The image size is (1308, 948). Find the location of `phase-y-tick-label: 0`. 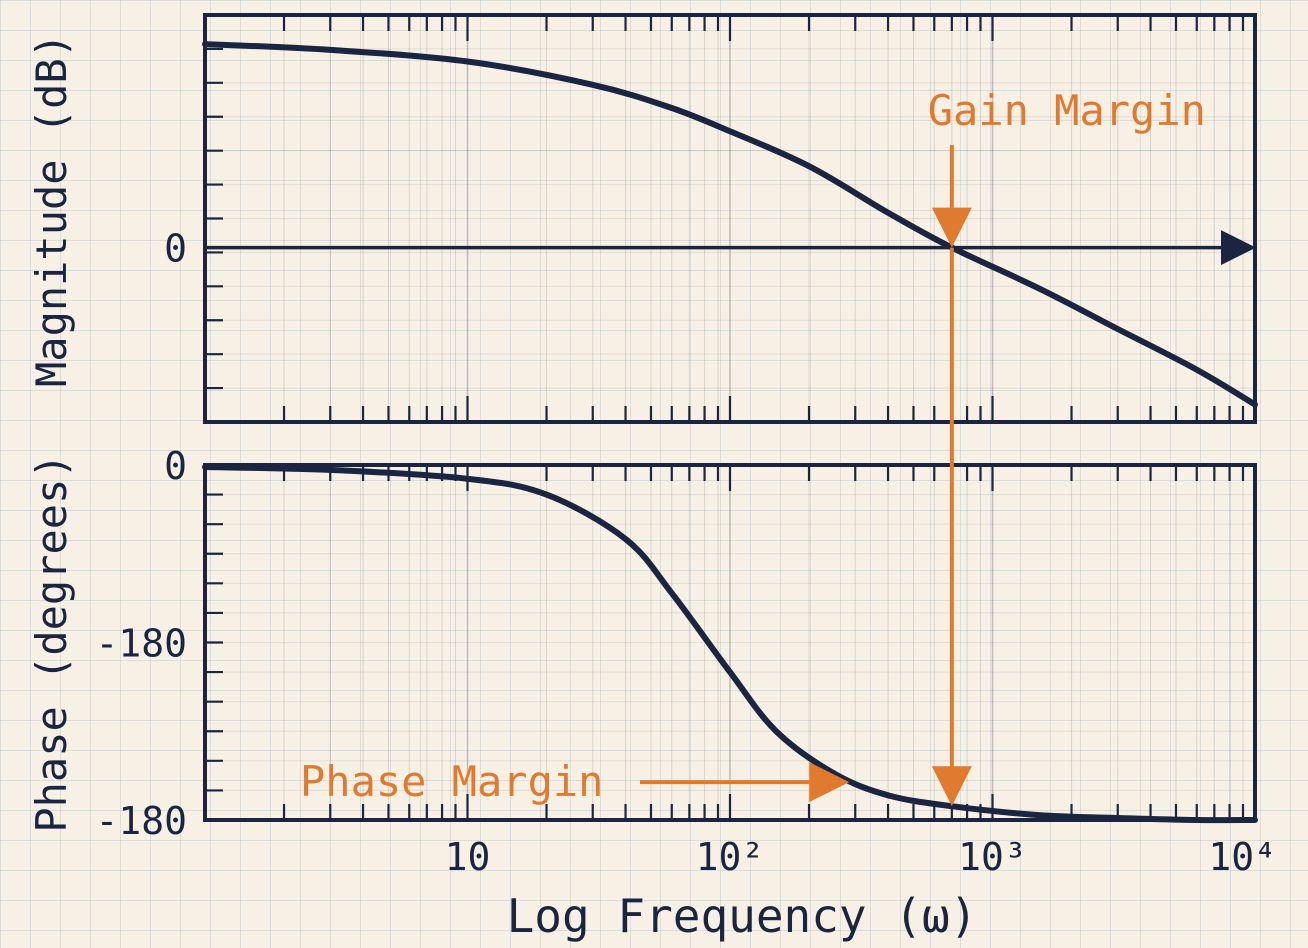

phase-y-tick-label: 0 is located at coordinates (175, 466).